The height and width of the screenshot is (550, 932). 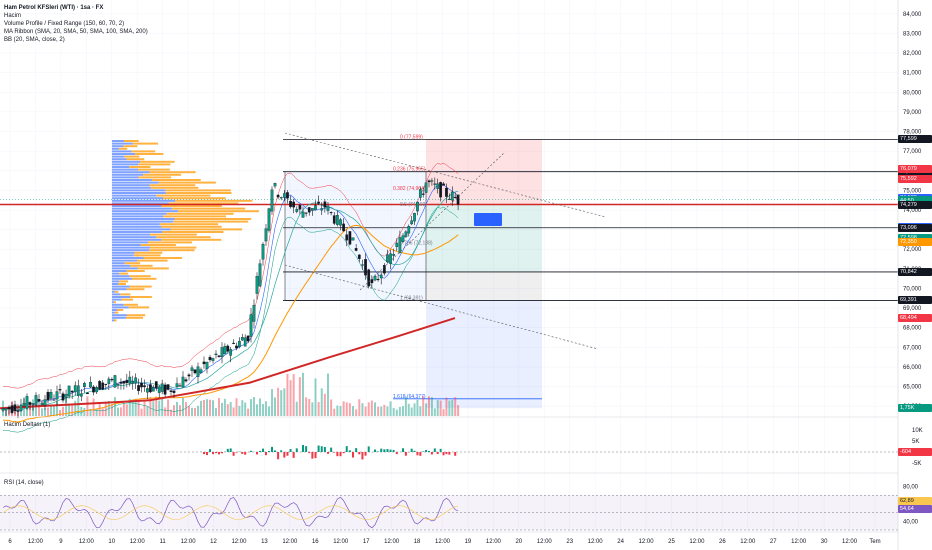 I want to click on legend-bollinger: BB (20, SMA, close, 2), so click(x=34, y=40).